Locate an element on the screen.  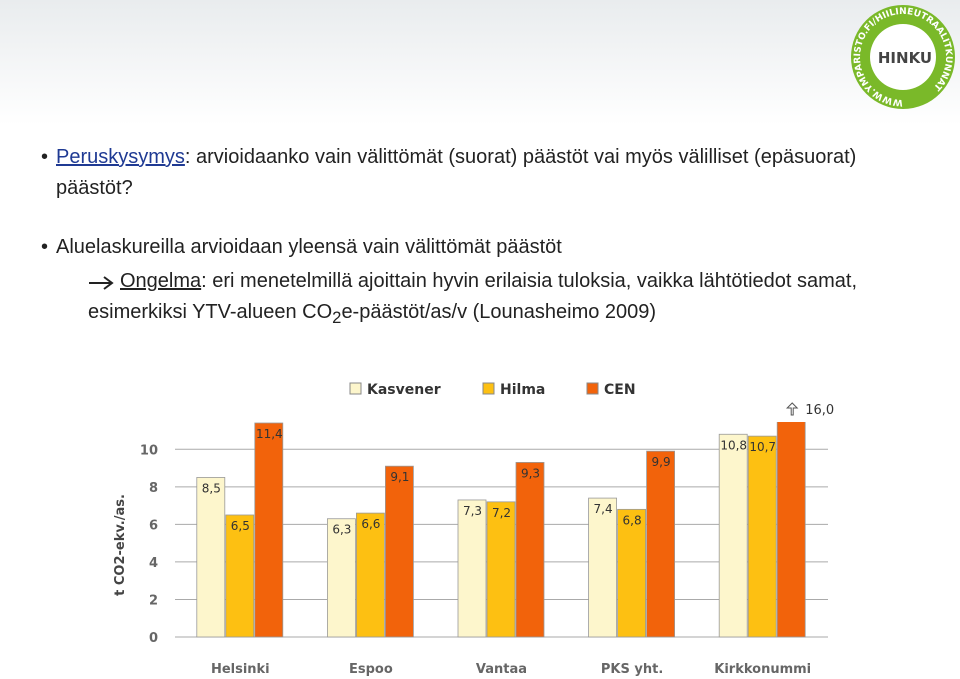
value-label: 6,5 is located at coordinates (240, 526).